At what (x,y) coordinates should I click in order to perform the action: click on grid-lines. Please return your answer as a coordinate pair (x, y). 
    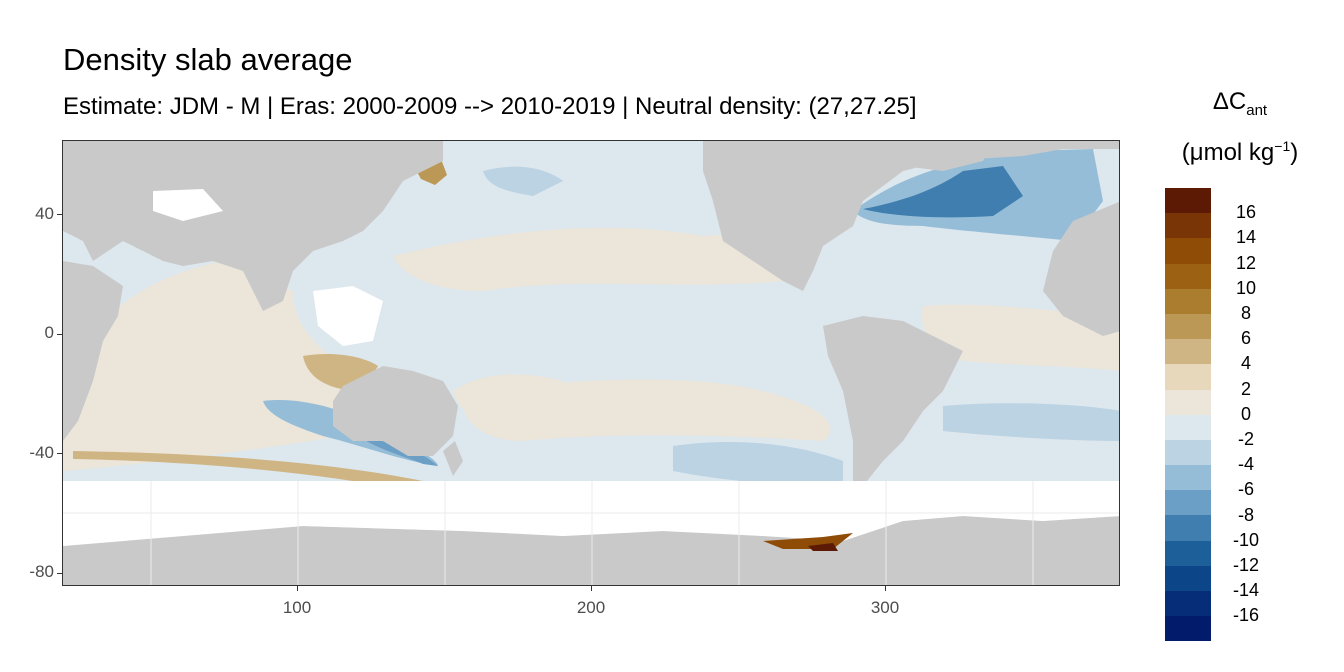
    Looking at the image, I should click on (591, 533).